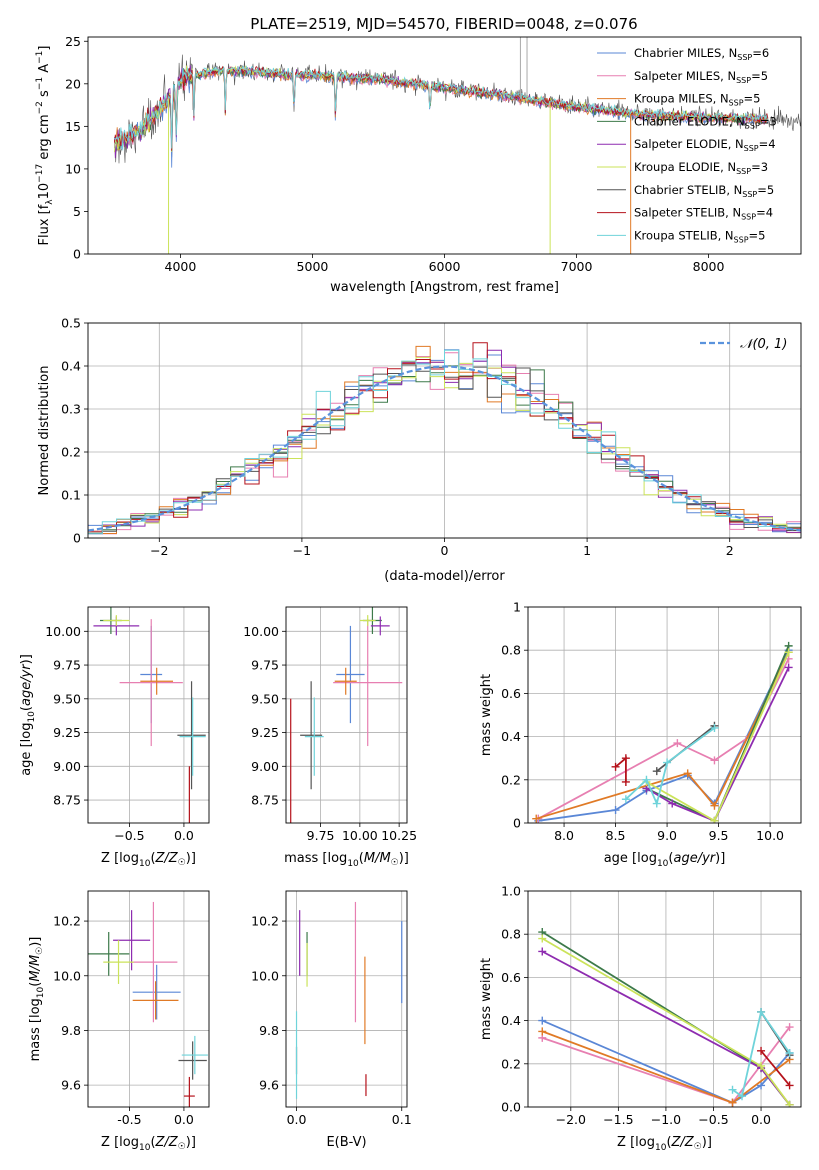  I want to click on y-tick-label: 9.6, so click(71, 1085).